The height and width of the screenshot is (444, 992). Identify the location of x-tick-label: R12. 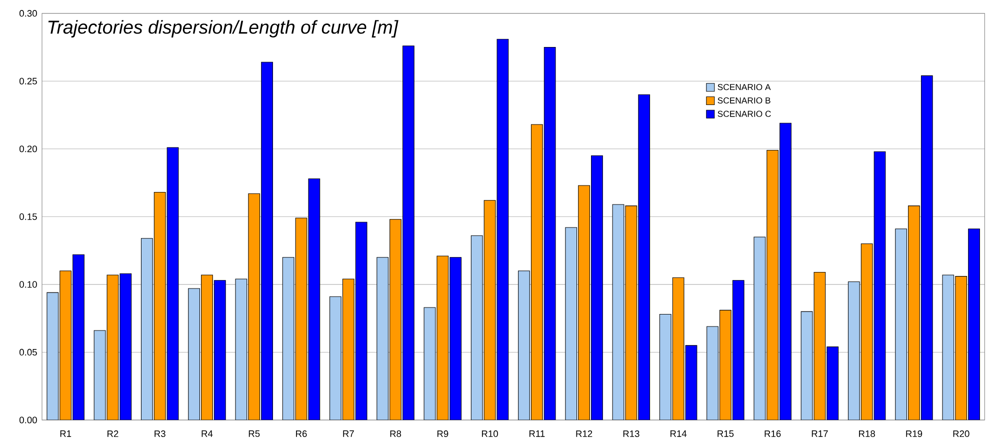
(584, 433).